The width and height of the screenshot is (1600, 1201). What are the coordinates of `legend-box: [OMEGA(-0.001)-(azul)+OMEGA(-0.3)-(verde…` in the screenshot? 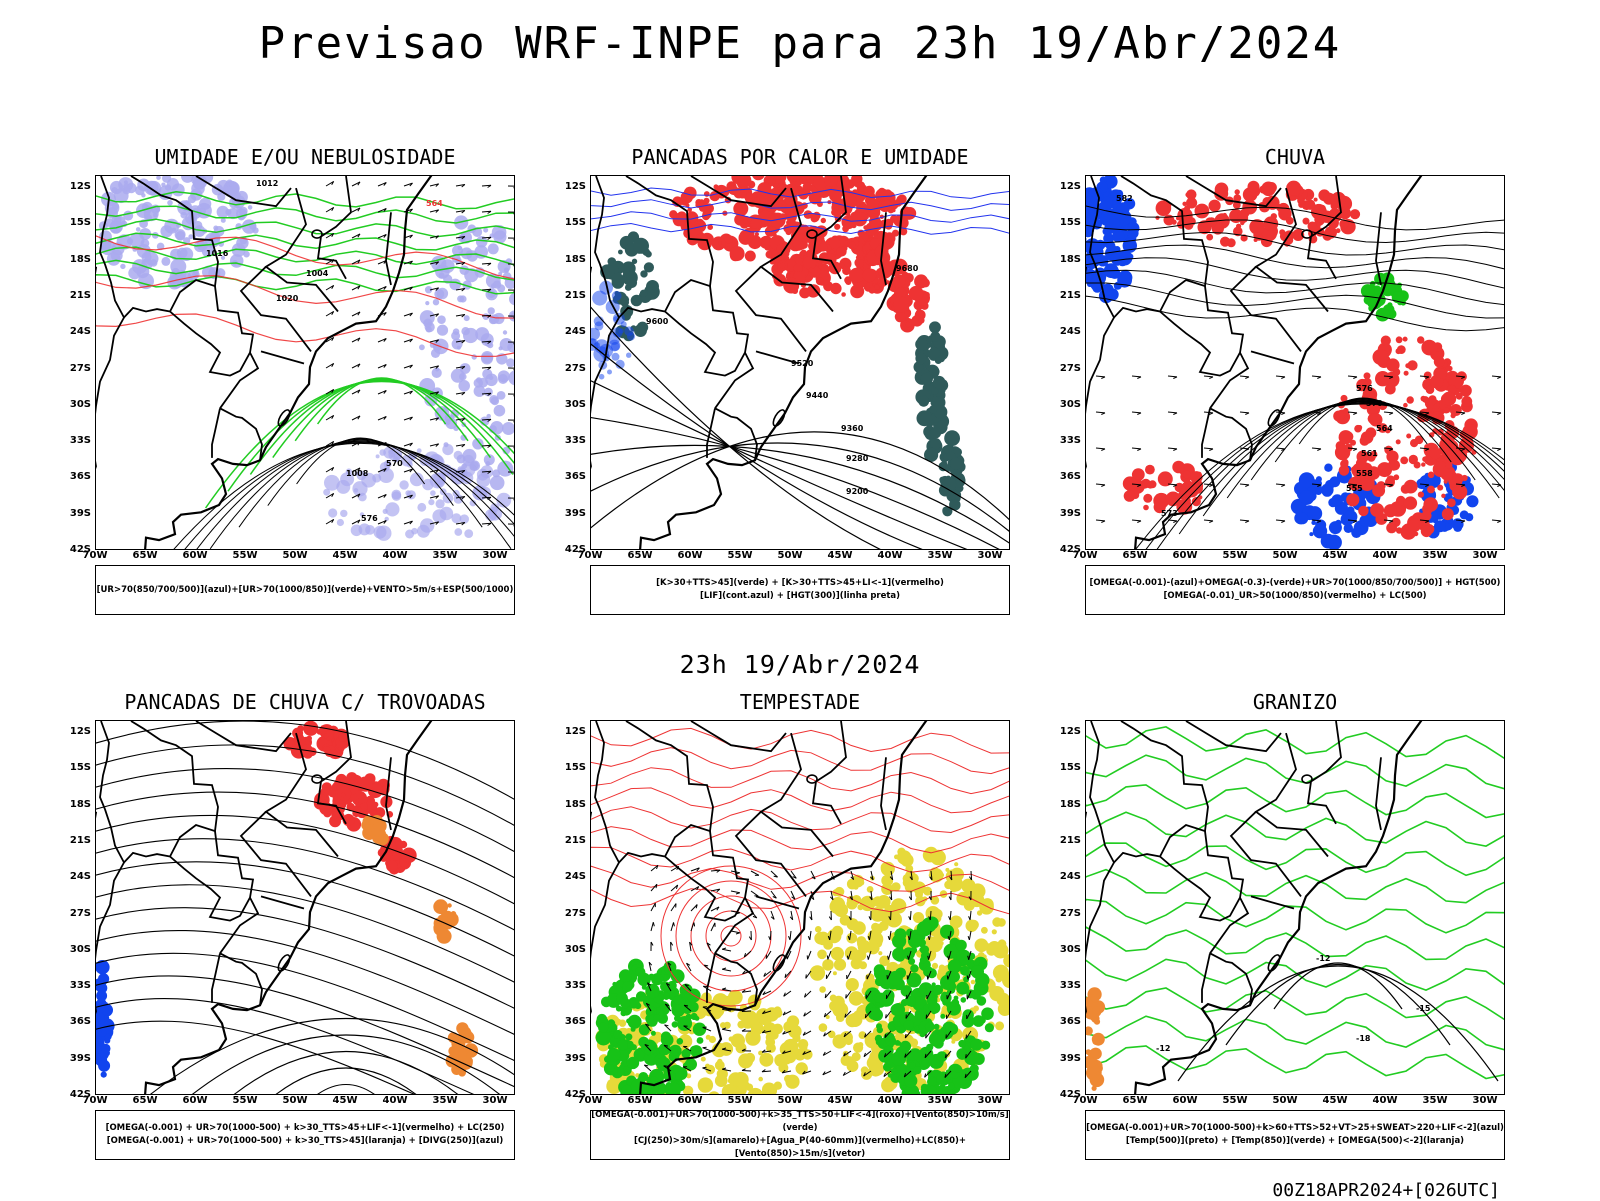 It's located at (1295, 590).